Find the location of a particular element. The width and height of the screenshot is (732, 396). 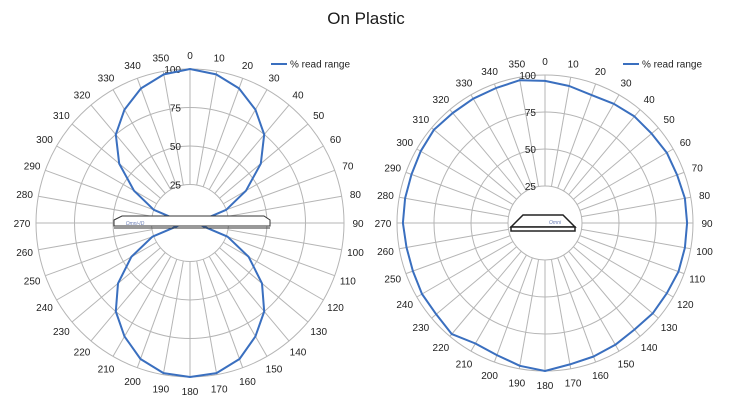

radial-tick-label: 50 is located at coordinates (531, 150).